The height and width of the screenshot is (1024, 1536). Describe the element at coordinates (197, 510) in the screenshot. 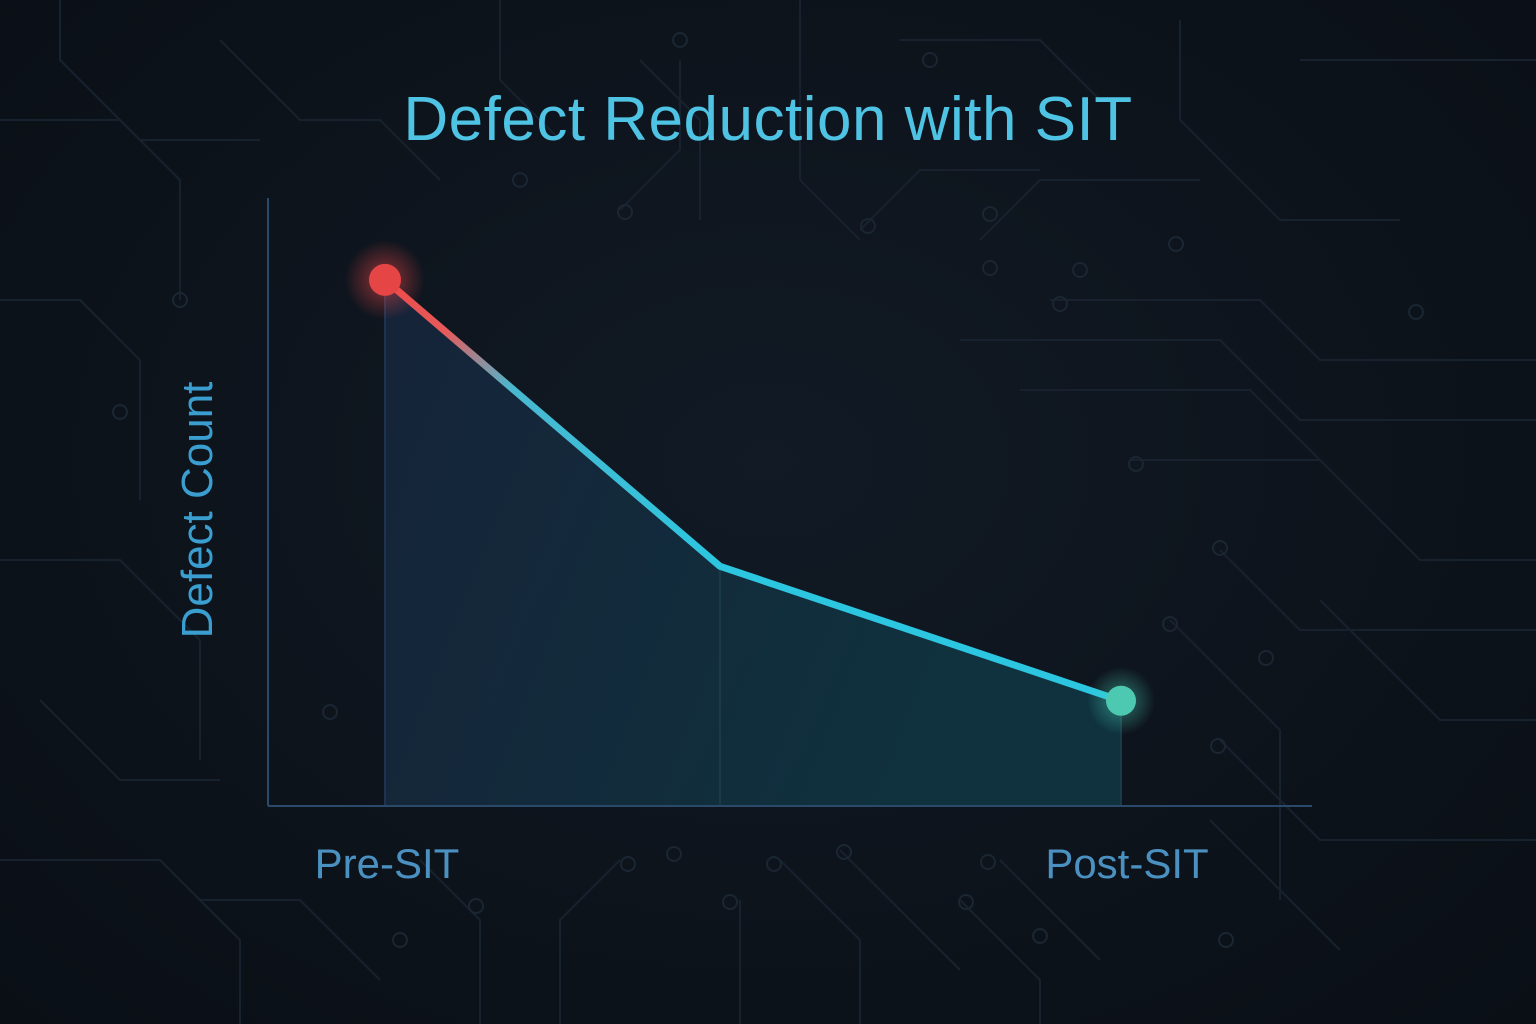

I see `y-axis-label: Defect Count` at that location.